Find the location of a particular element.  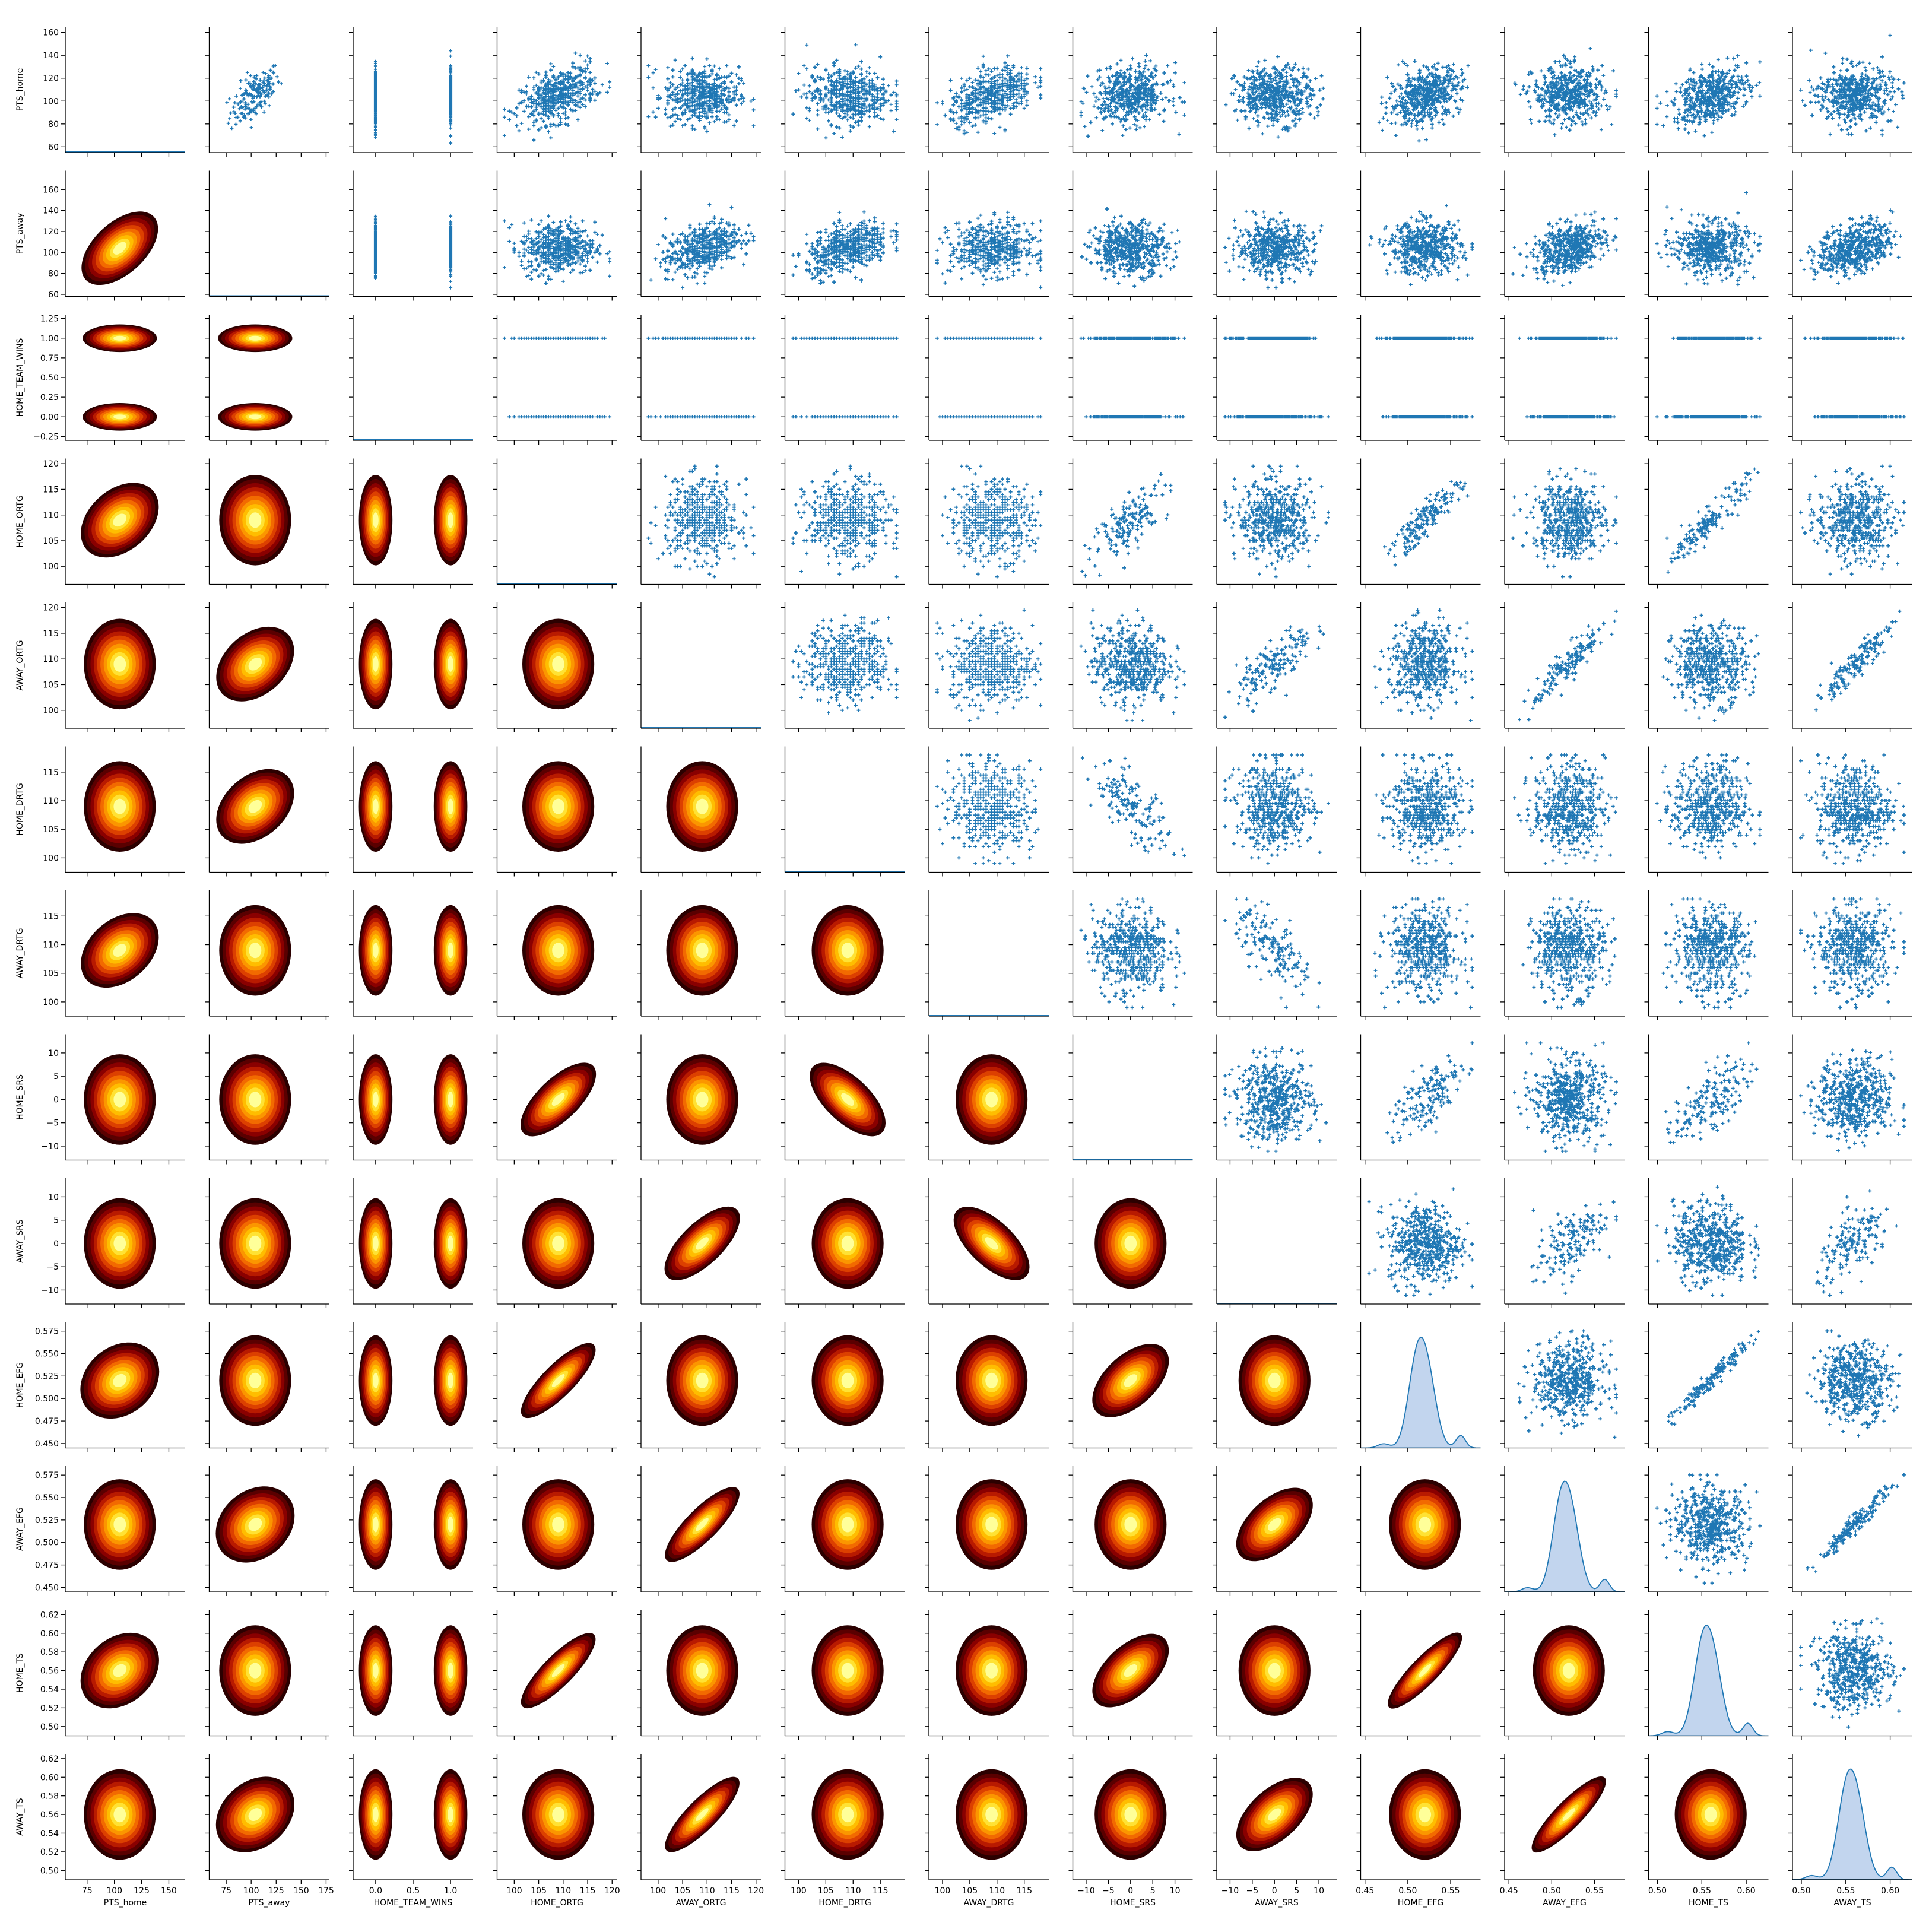

panel-home-ortg-vs-home-efg is located at coordinates (1418, 523).